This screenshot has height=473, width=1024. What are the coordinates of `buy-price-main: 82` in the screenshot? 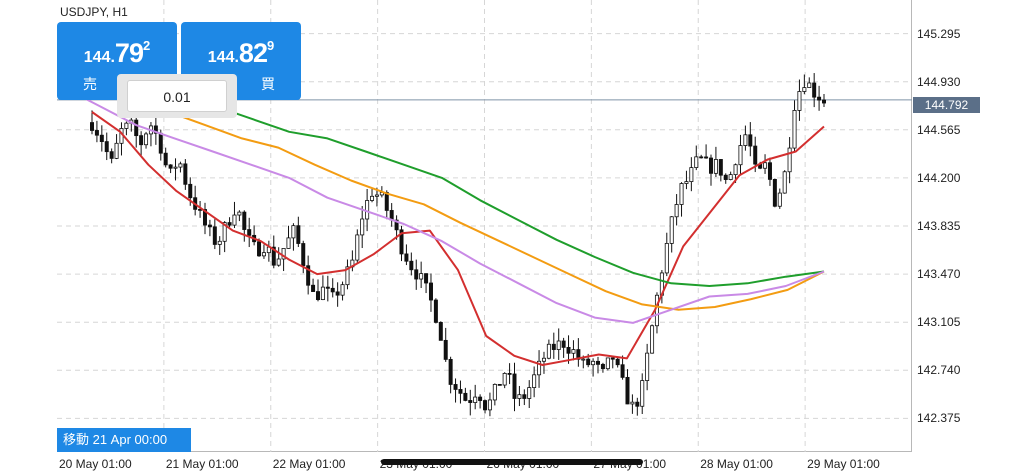 It's located at (253, 53).